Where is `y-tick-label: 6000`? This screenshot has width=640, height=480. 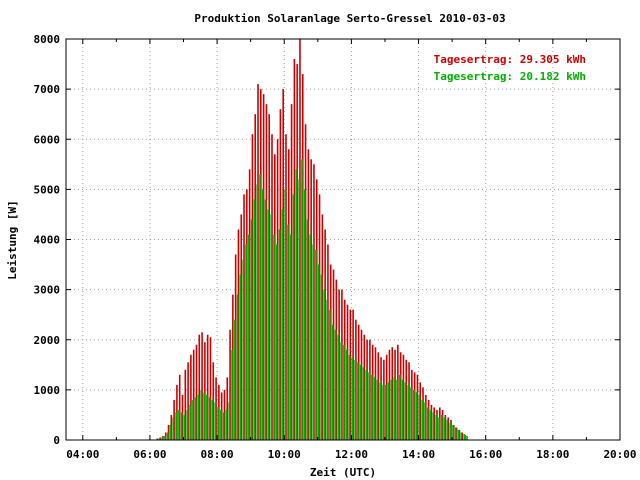
y-tick-label: 6000 is located at coordinates (47, 139).